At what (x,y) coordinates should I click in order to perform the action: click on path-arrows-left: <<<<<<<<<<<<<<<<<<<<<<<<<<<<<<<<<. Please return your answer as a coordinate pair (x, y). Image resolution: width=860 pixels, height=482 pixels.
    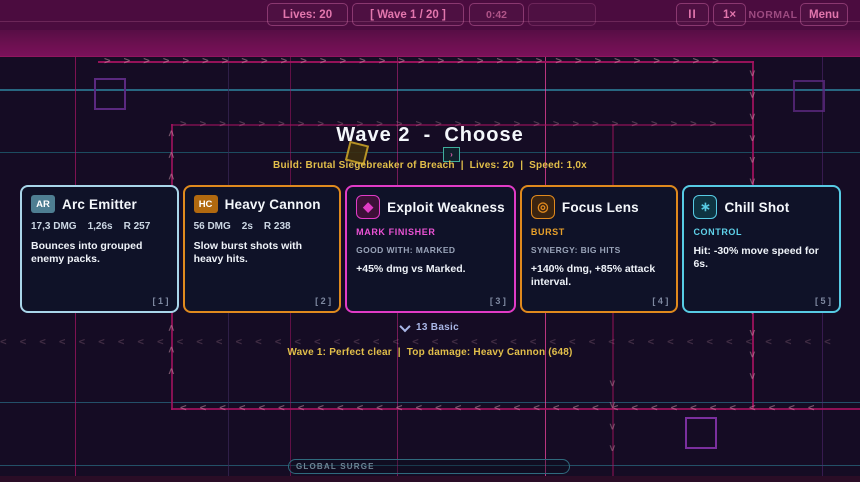
    Looking at the image, I should click on (504, 408).